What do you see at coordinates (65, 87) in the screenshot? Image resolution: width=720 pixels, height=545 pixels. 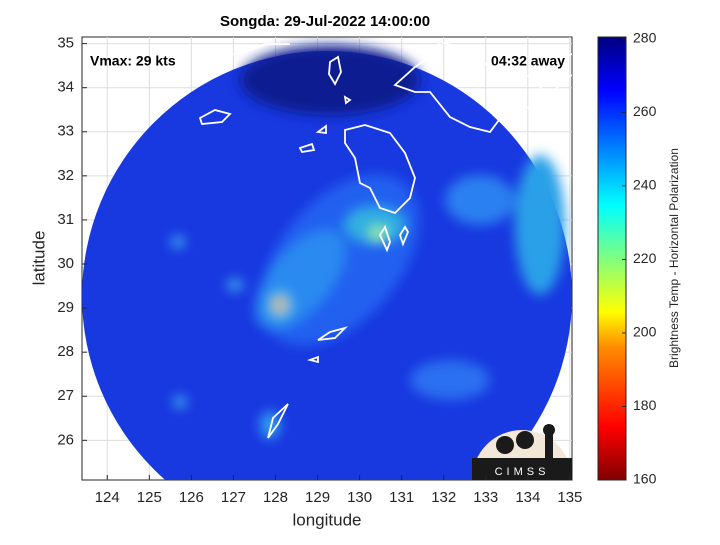 I see `y-tick-label: 34` at bounding box center [65, 87].